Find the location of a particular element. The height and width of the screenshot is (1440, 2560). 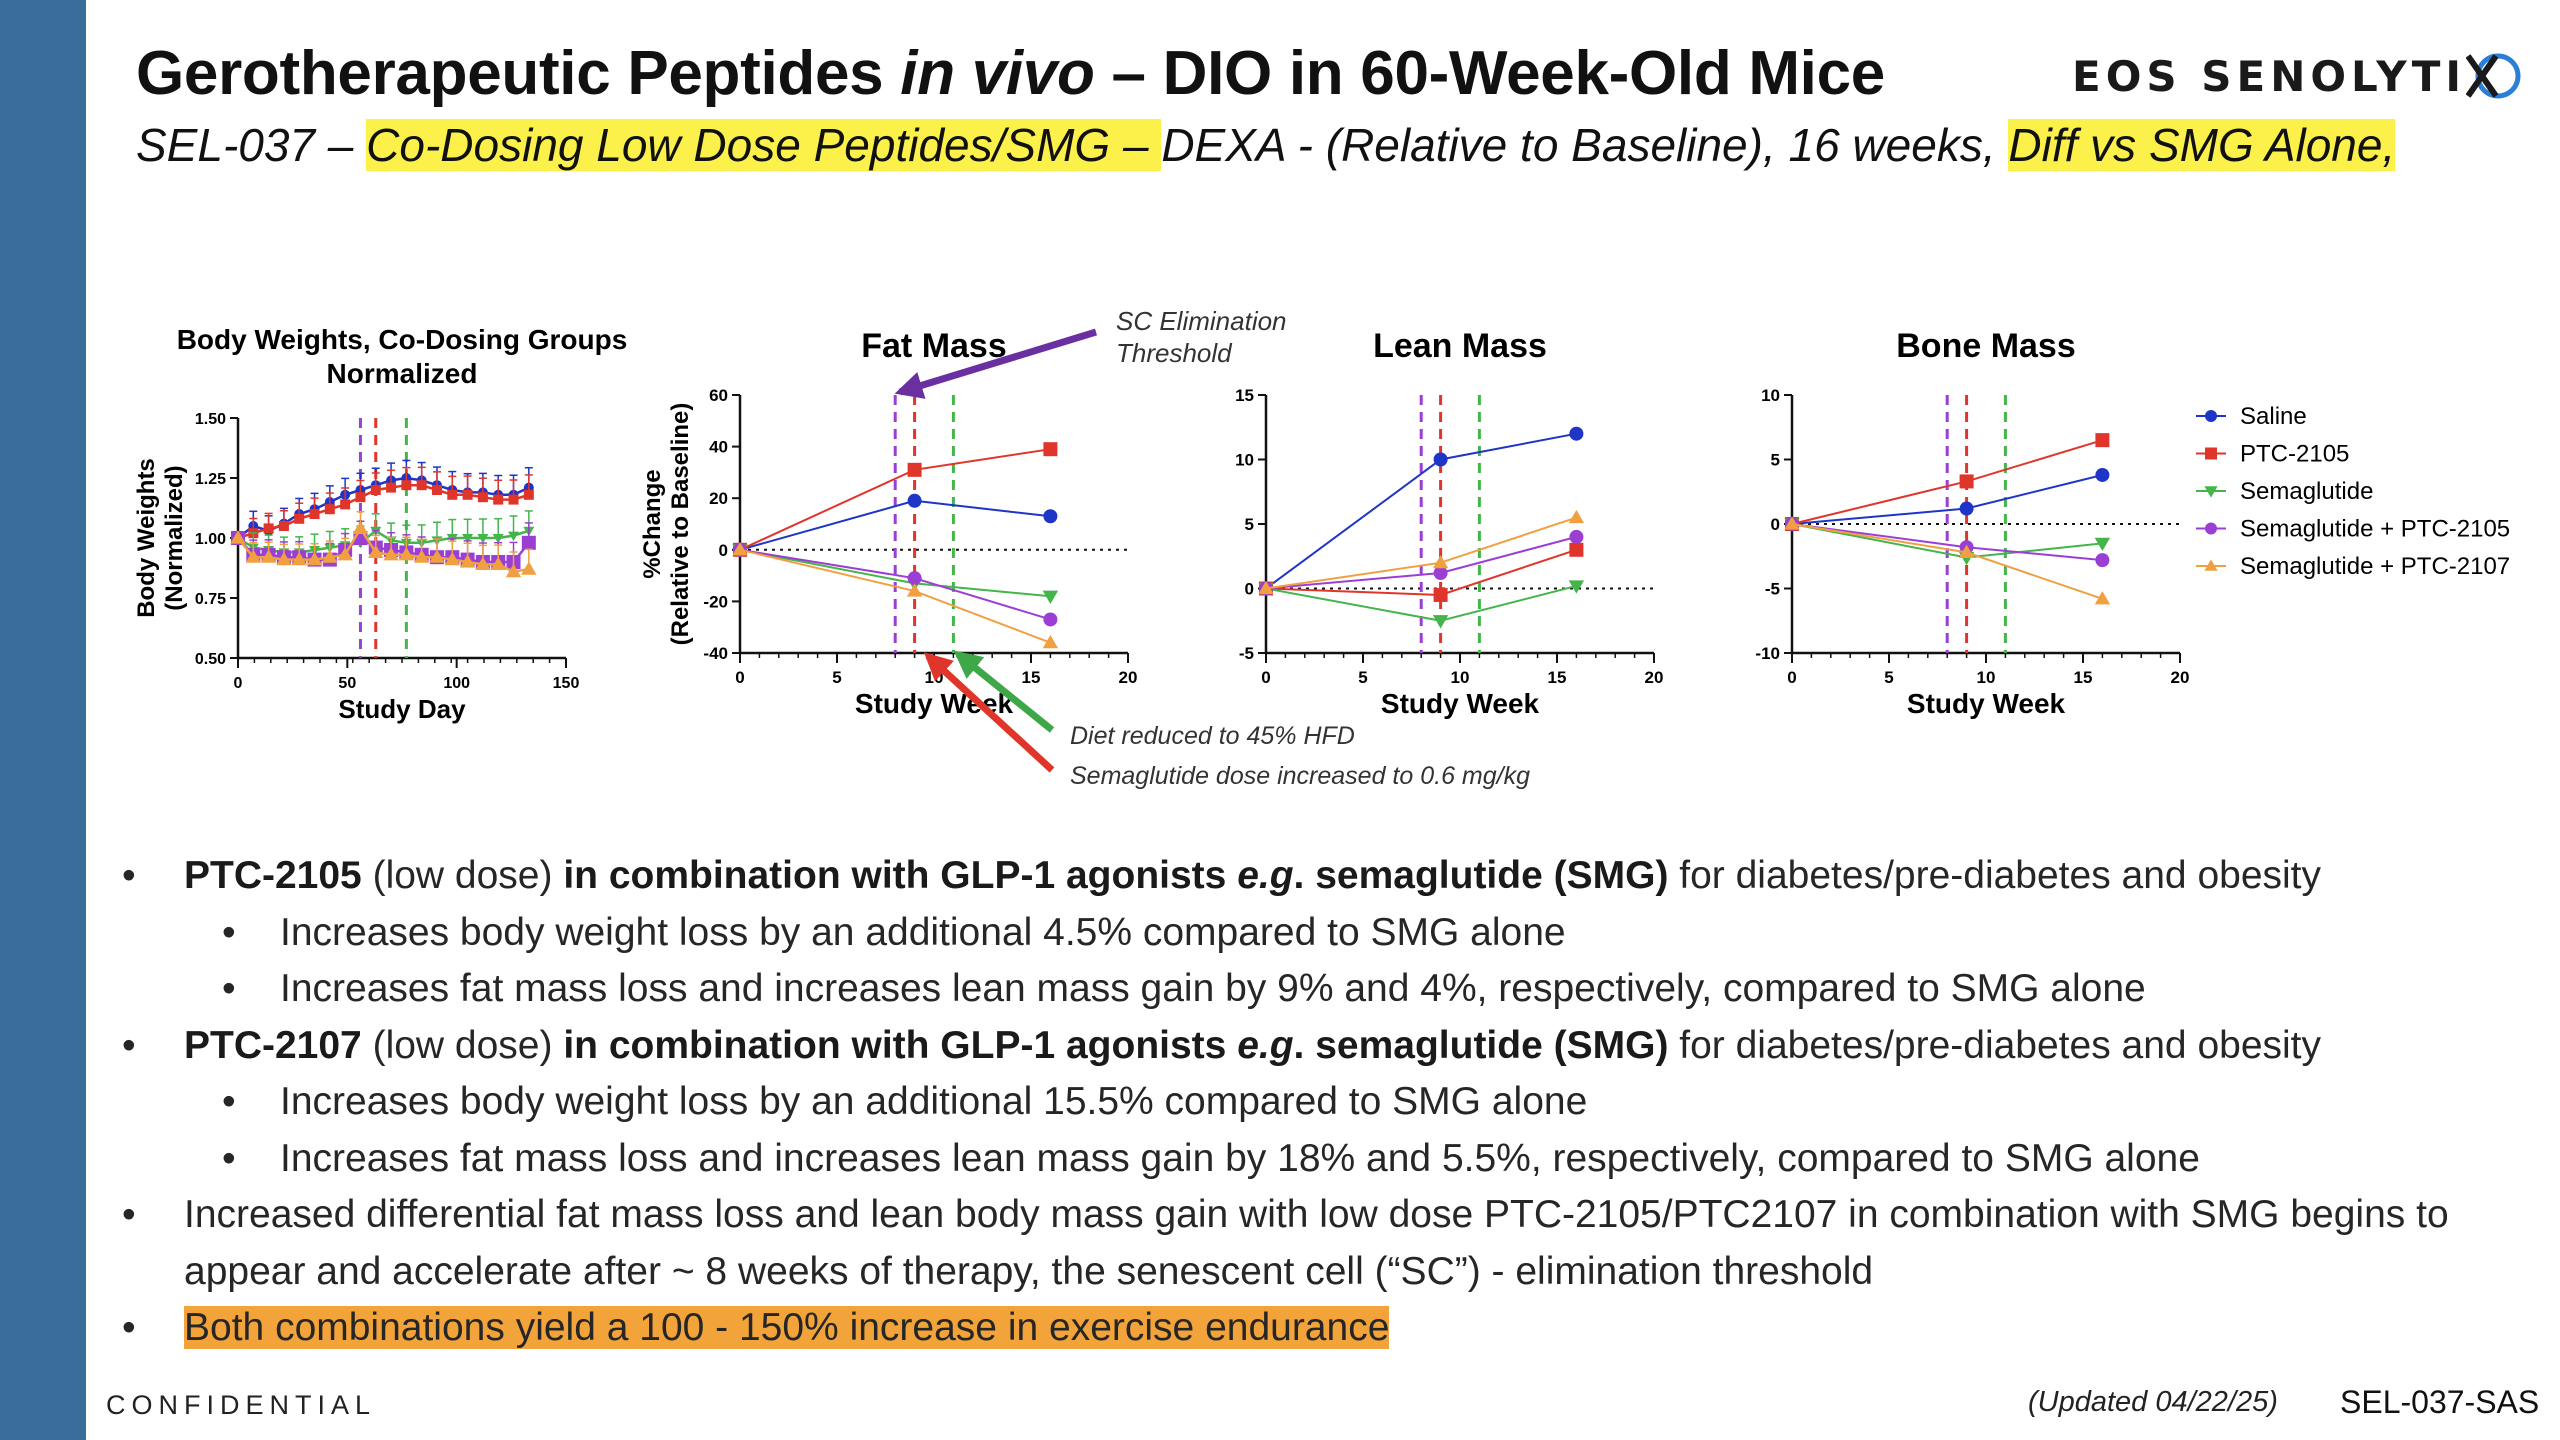

y-tick-label: 10 is located at coordinates (1770, 395).